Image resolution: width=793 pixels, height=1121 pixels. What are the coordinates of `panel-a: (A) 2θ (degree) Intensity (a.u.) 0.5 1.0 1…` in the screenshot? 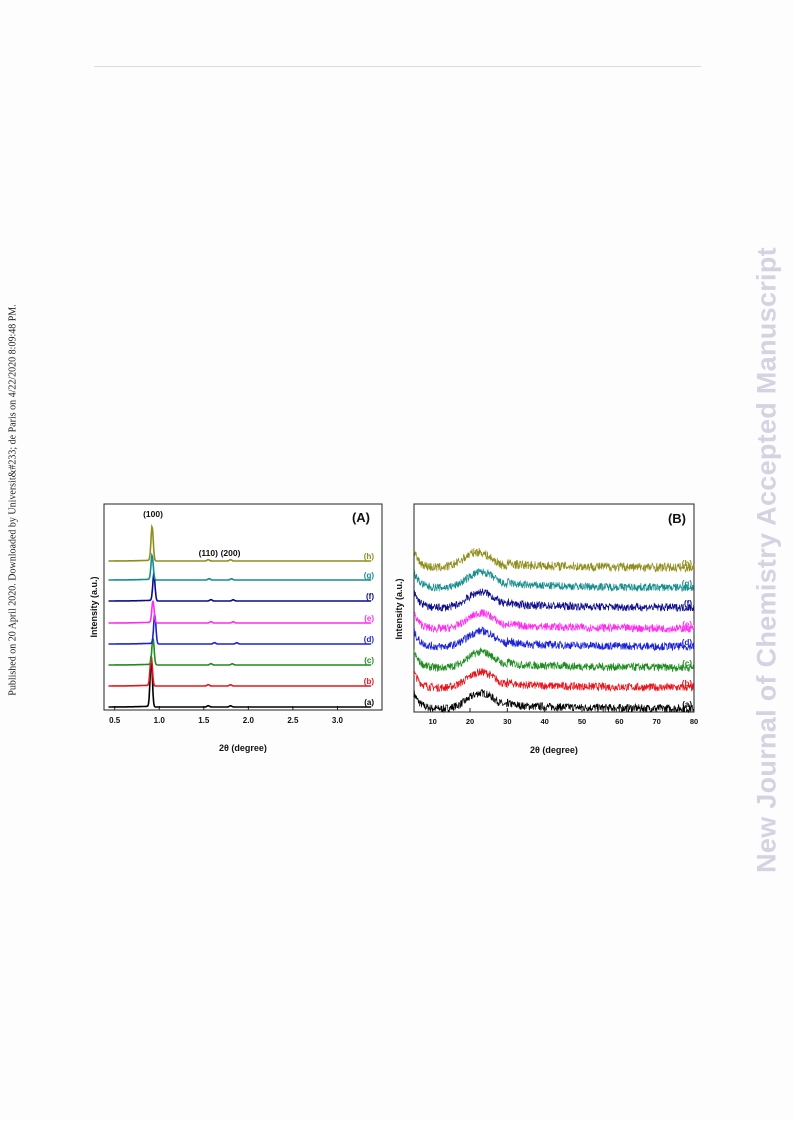 It's located at (236, 628).